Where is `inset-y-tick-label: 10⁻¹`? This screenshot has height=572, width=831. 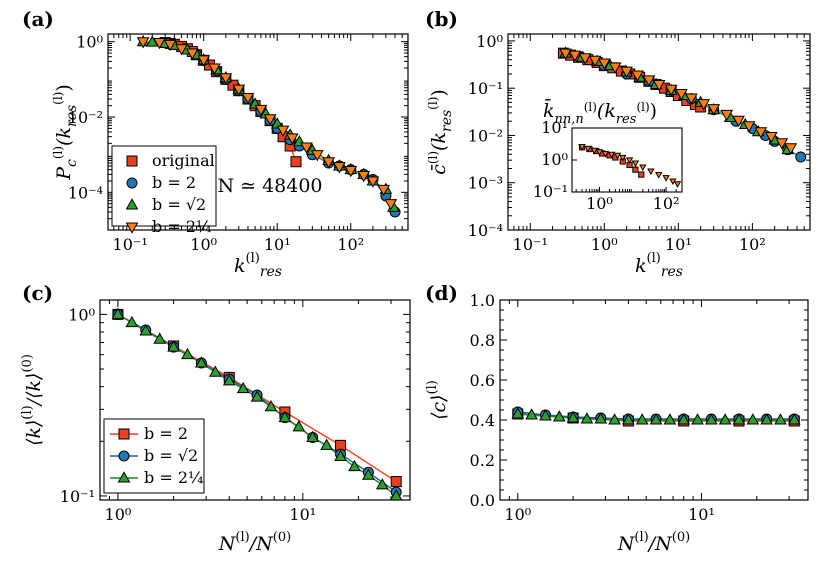 inset-y-tick-label: 10⁻¹ is located at coordinates (550, 191).